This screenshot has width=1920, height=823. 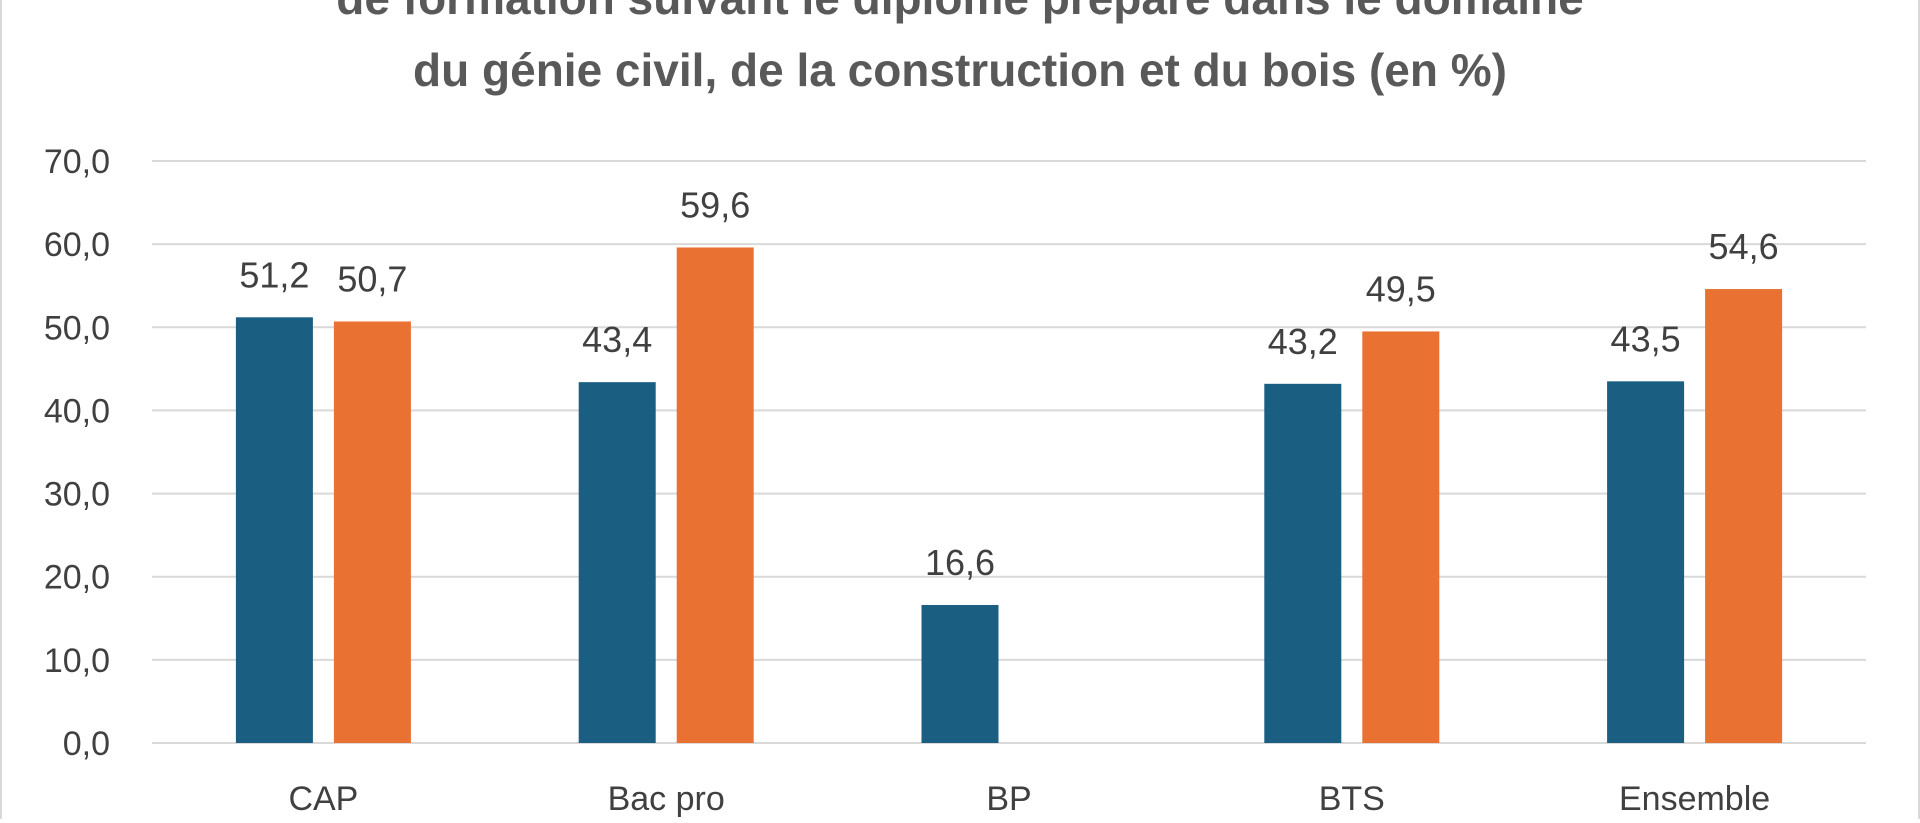 I want to click on x-tick-label: Bac pro, so click(x=666, y=799).